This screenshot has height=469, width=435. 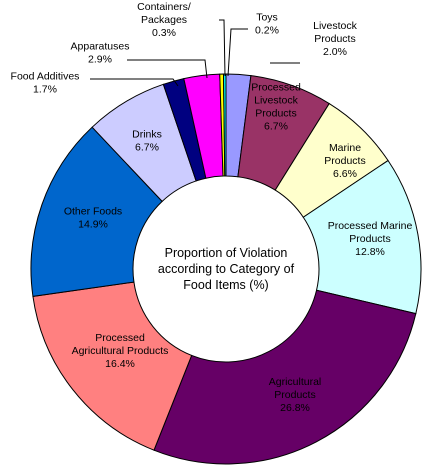 What do you see at coordinates (335, 39) in the screenshot?
I see `label-livestock-products: Livestock Products 2.0%` at bounding box center [335, 39].